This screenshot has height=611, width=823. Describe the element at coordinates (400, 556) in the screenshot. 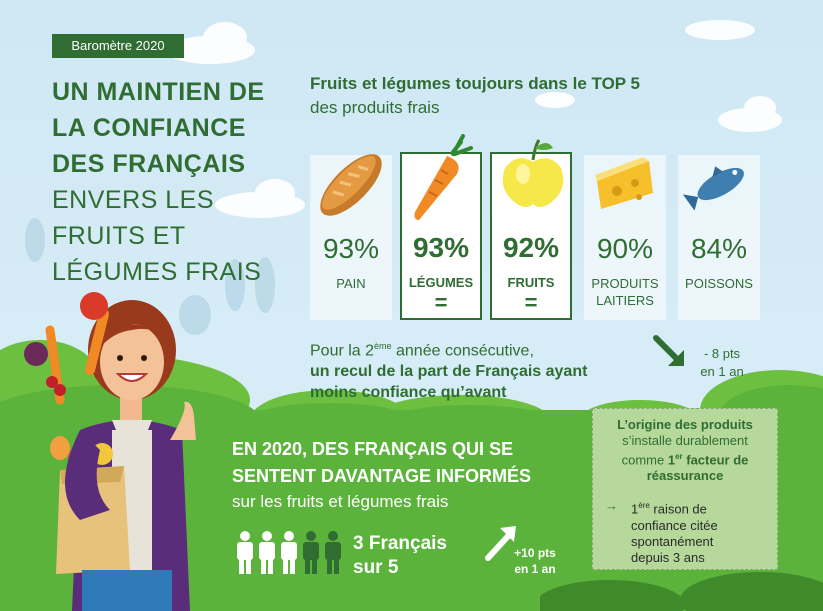

I see `count-text: 3 Français sur 5` at that location.